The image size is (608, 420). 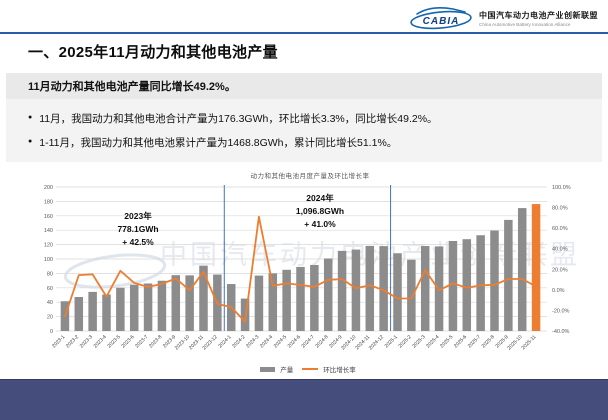 What do you see at coordinates (155, 341) in the screenshot?
I see `x-axis-tick-label: 2023-8` at bounding box center [155, 341].